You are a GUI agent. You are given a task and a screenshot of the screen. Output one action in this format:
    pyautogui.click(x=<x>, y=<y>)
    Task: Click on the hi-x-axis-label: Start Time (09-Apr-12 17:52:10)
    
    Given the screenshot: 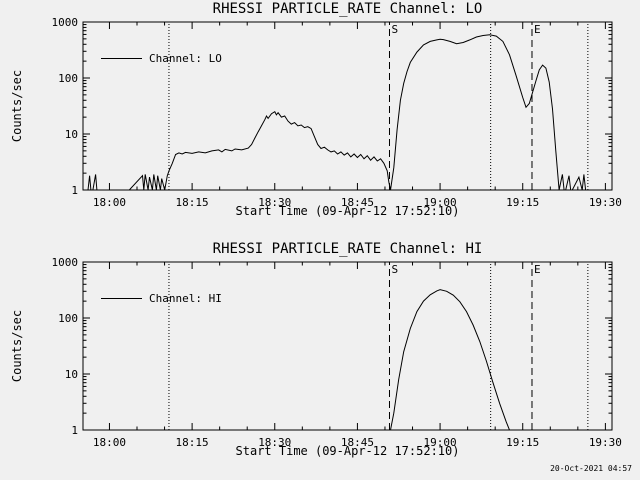 What is the action you would take?
    pyautogui.click(x=347, y=451)
    